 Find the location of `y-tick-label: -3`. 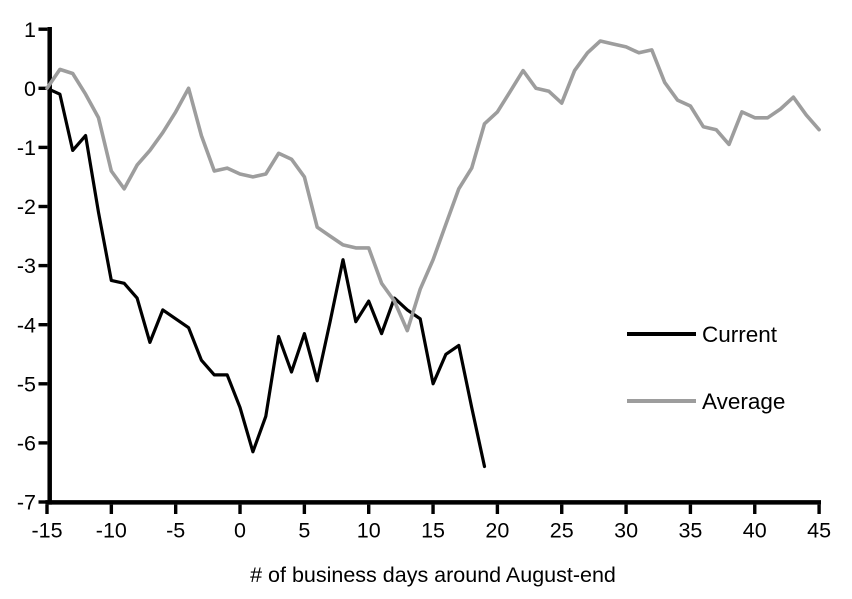

y-tick-label: -3 is located at coordinates (26, 266).